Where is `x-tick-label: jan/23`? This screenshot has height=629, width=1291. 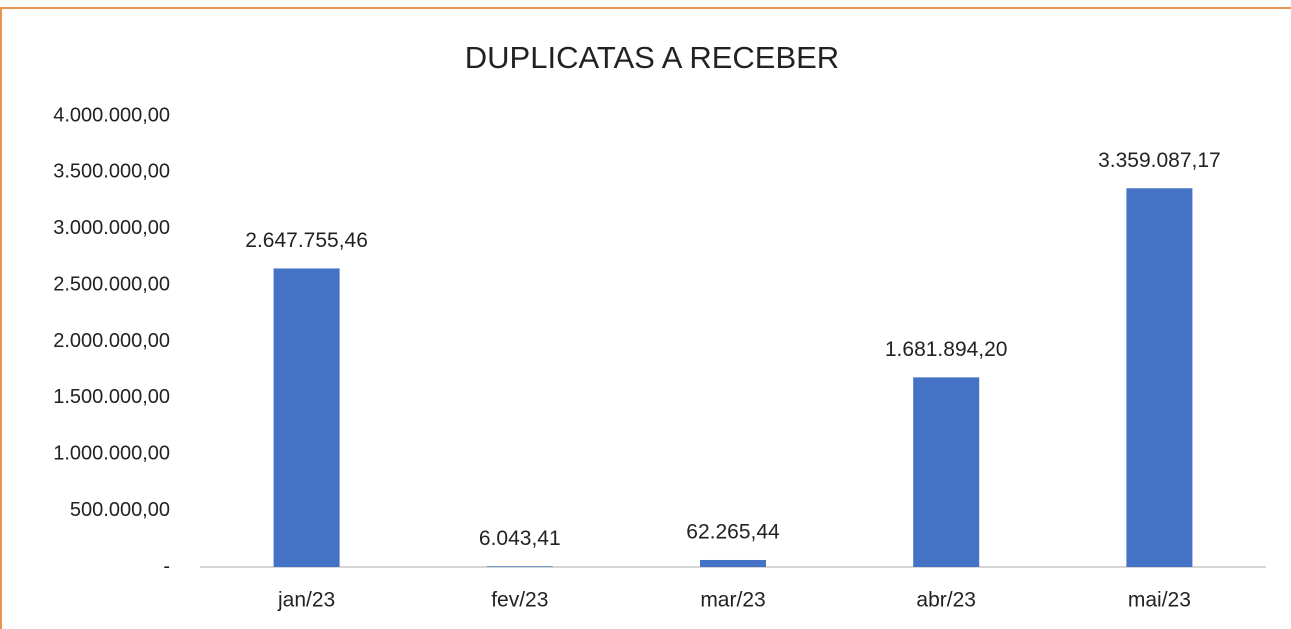
x-tick-label: jan/23 is located at coordinates (306, 600).